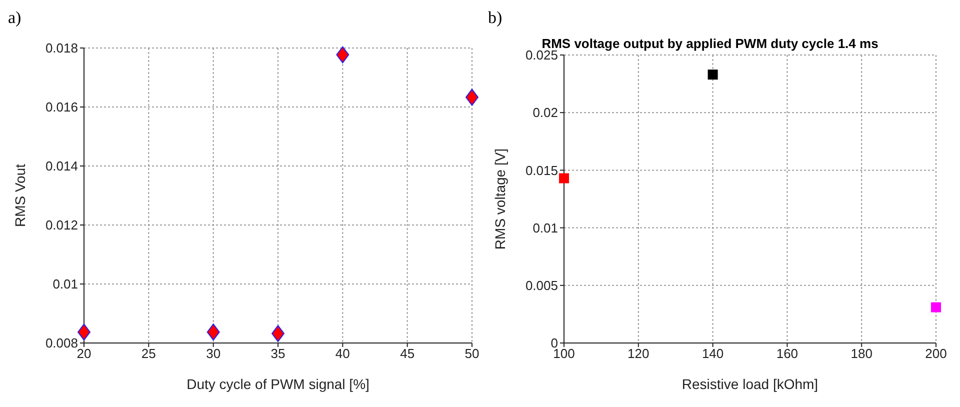 Image resolution: width=960 pixels, height=407 pixels. Describe the element at coordinates (500, 199) in the screenshot. I see `y-axis-title: RMS voltage [V]` at that location.